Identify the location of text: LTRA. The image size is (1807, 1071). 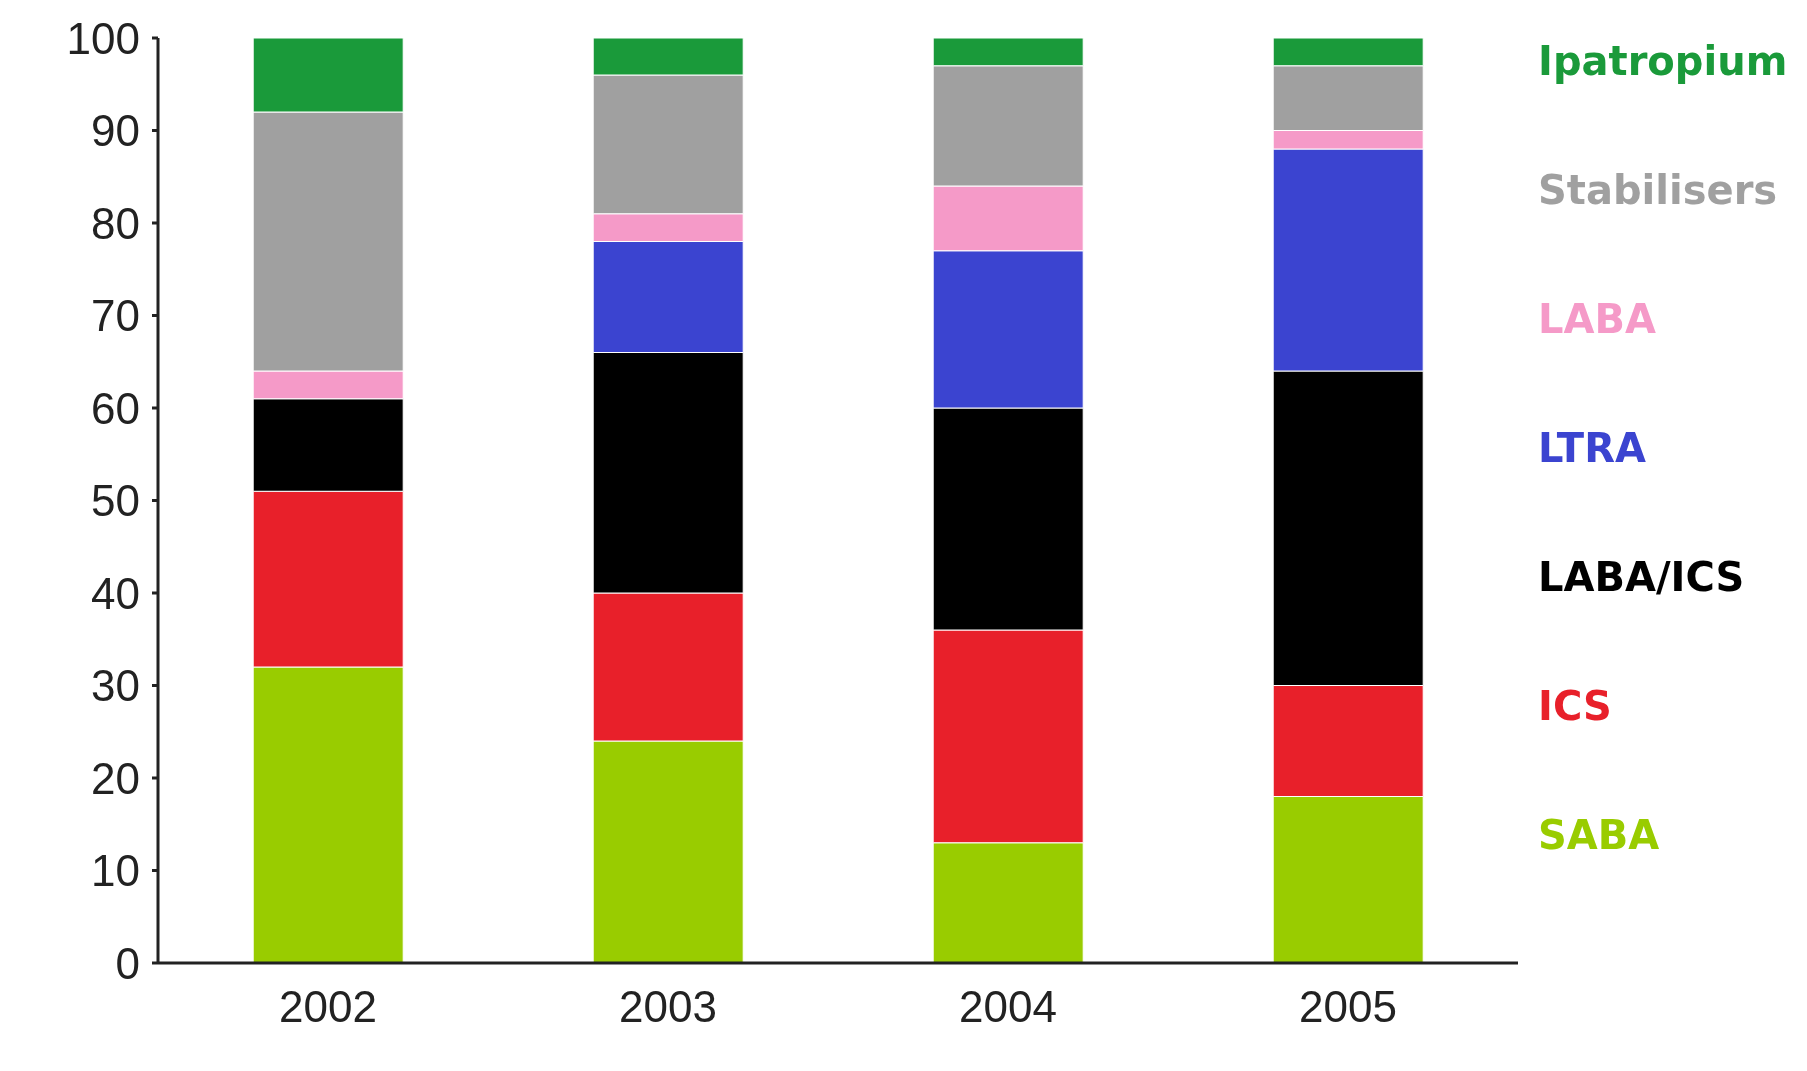
(1592, 448).